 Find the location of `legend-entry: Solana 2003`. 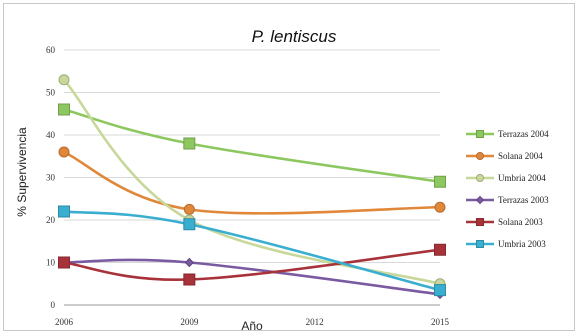

legend-entry: Solana 2003 is located at coordinates (504, 222).